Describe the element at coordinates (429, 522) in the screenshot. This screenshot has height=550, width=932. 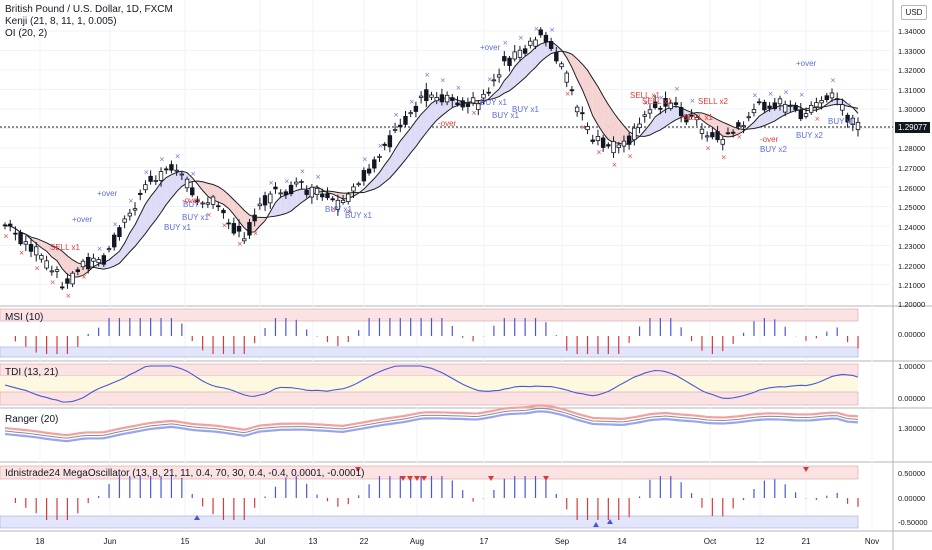
I see `mega-lower-band` at that location.